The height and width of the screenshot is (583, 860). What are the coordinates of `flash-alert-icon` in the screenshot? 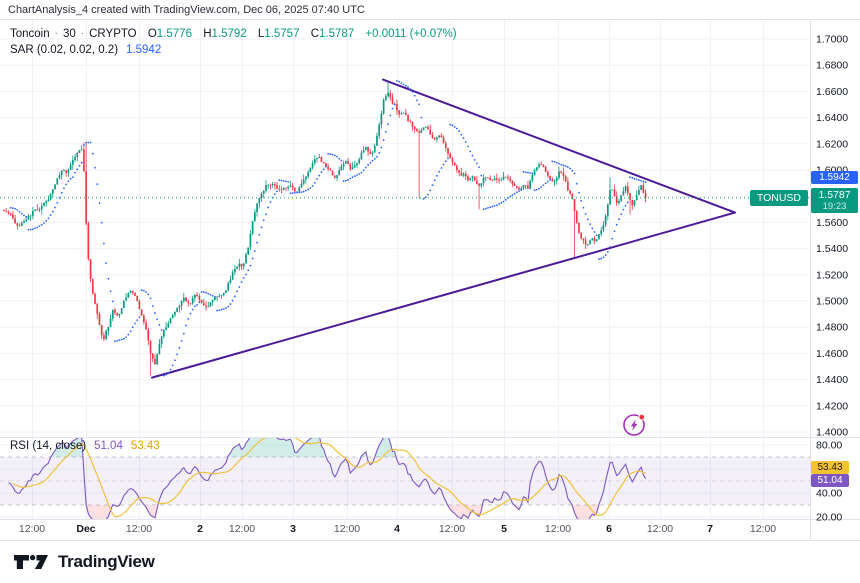 It's located at (634, 424).